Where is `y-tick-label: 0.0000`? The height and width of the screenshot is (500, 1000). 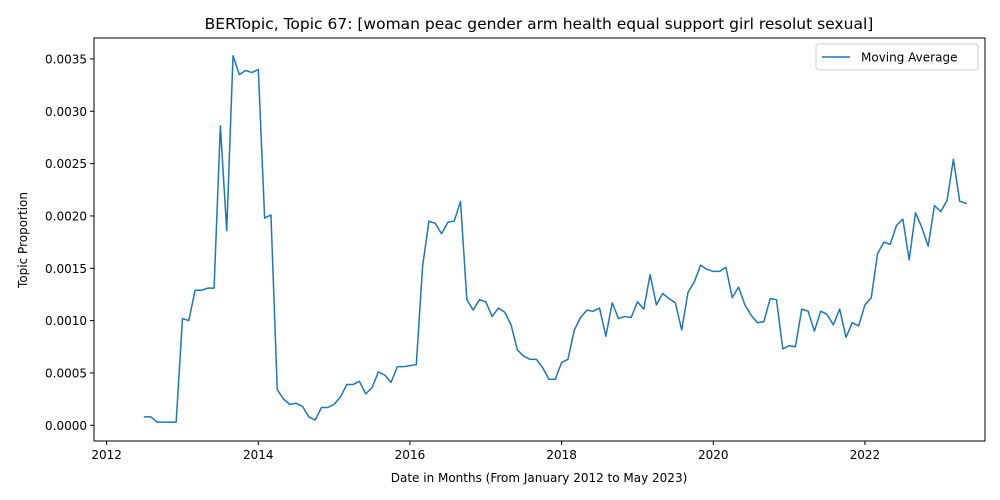
y-tick-label: 0.0000 is located at coordinates (66, 426).